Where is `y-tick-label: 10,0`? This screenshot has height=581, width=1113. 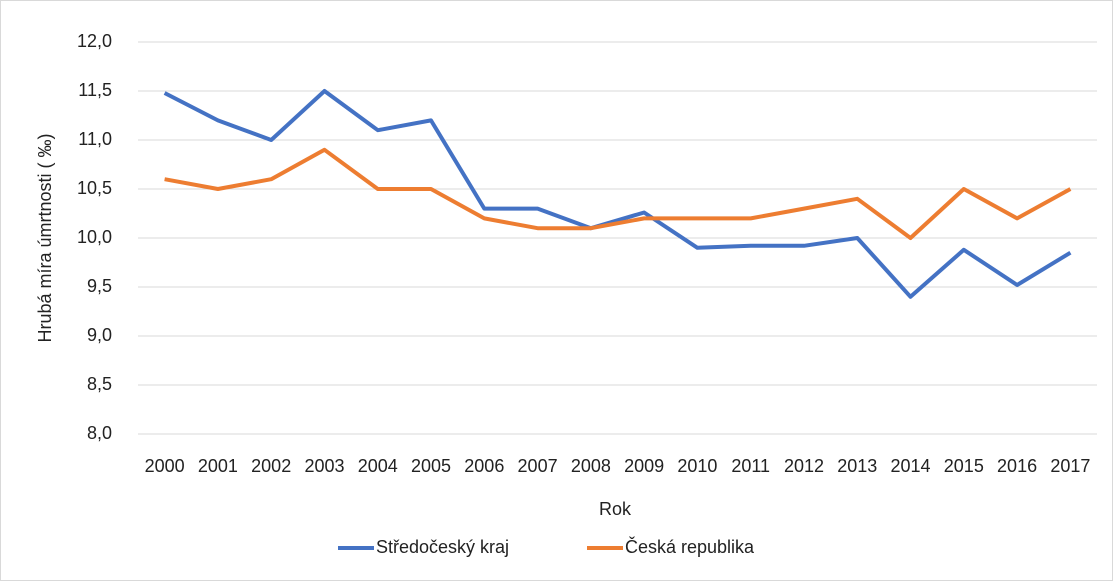
y-tick-label: 10,0 is located at coordinates (94, 237).